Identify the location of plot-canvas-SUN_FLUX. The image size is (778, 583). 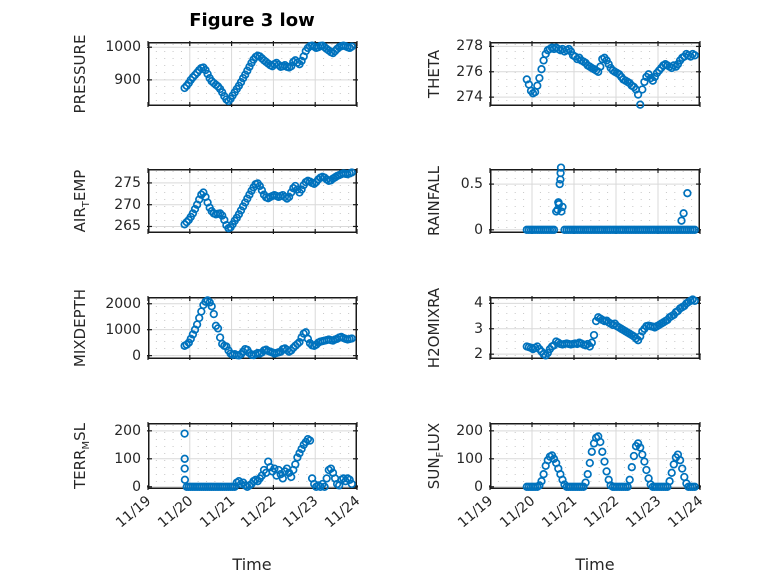
(595, 456).